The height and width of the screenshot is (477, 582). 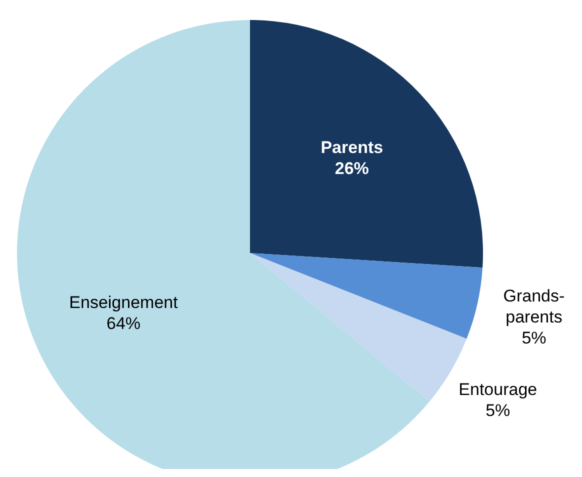 What do you see at coordinates (534, 306) in the screenshot?
I see `slice-label: Grands-parents` at bounding box center [534, 306].